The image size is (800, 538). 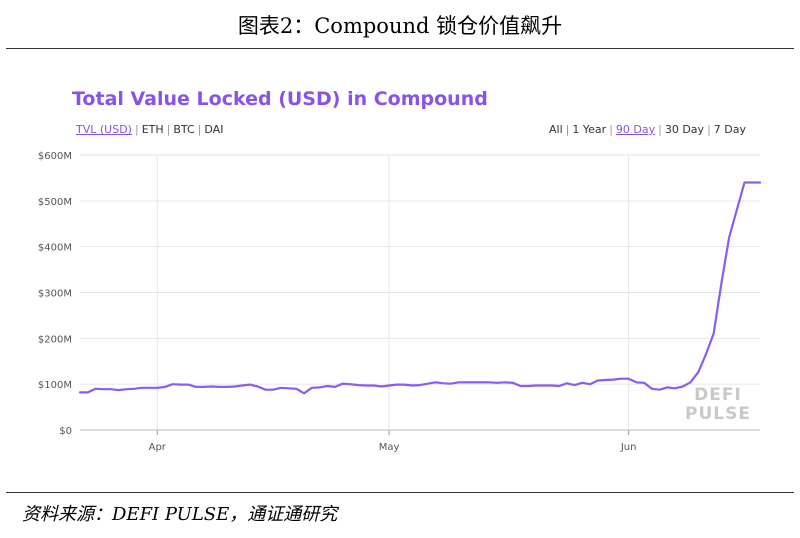 What do you see at coordinates (628, 447) in the screenshot?
I see `x-tick-label: Jun` at bounding box center [628, 447].